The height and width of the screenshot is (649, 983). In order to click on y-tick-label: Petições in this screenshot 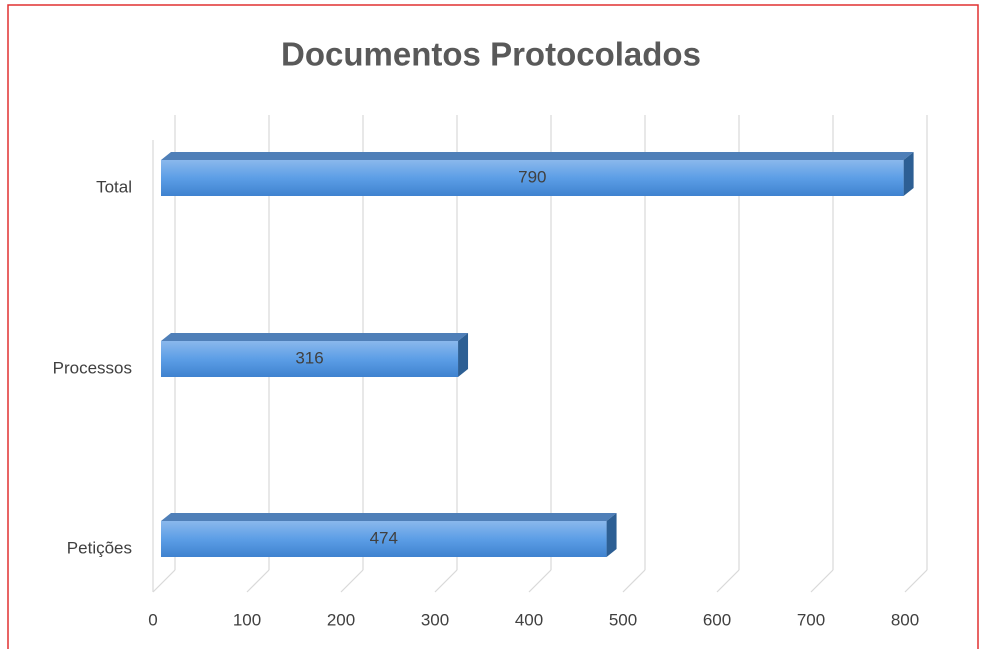, I will do `click(99, 547)`.